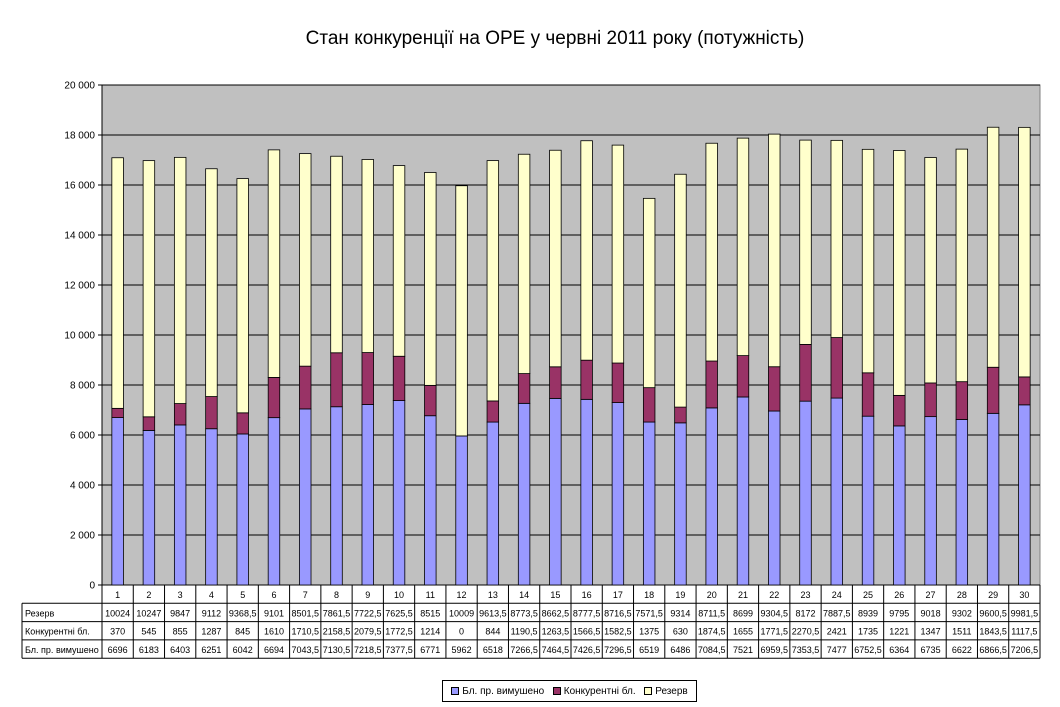 The height and width of the screenshot is (707, 1060). Describe the element at coordinates (92, 586) in the screenshot. I see `y-tick-label: 0` at that location.